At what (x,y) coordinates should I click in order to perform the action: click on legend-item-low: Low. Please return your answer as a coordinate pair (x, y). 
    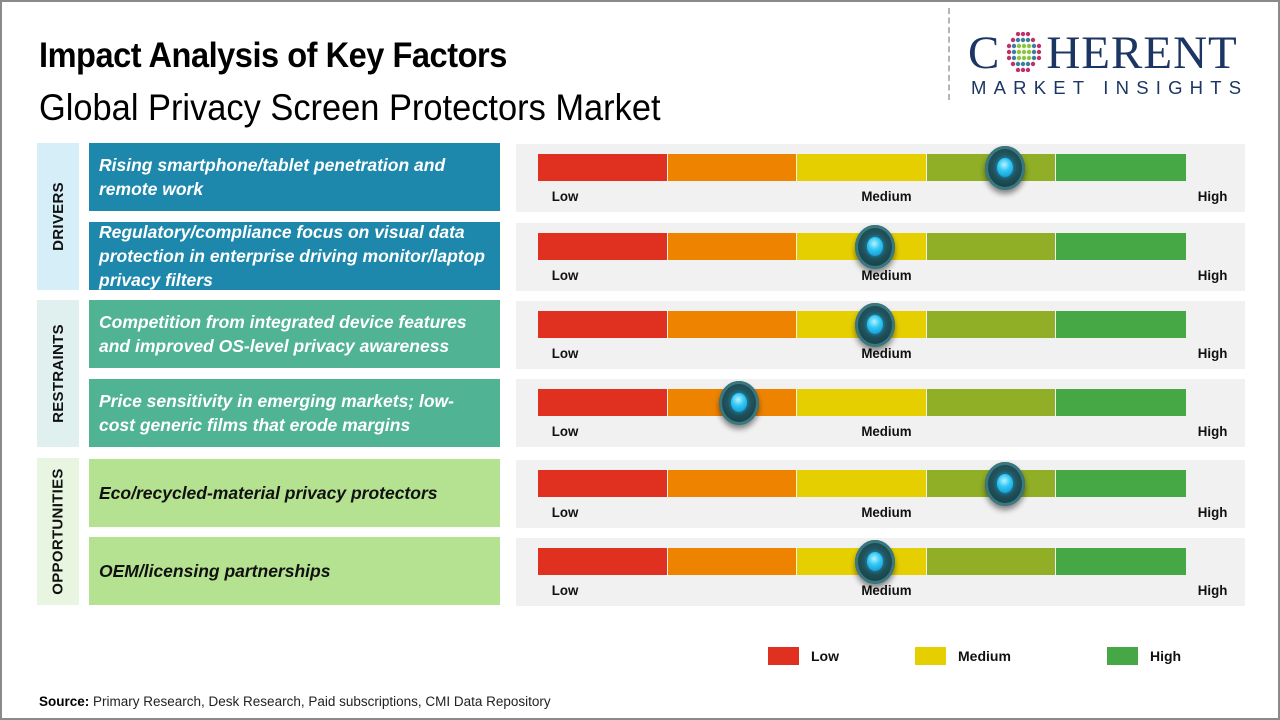
    Looking at the image, I should click on (803, 656).